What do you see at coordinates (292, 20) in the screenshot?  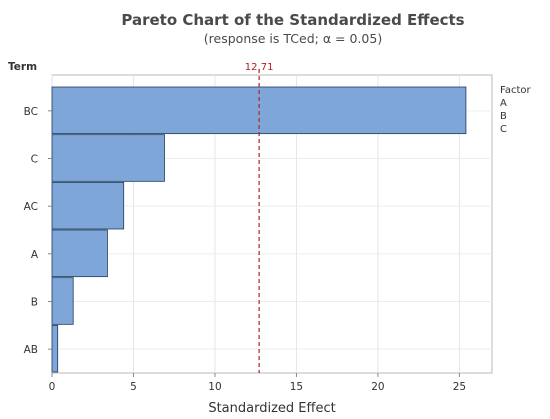 I see `chart-title: Pareto Chart of the Standardized Effects` at bounding box center [292, 20].